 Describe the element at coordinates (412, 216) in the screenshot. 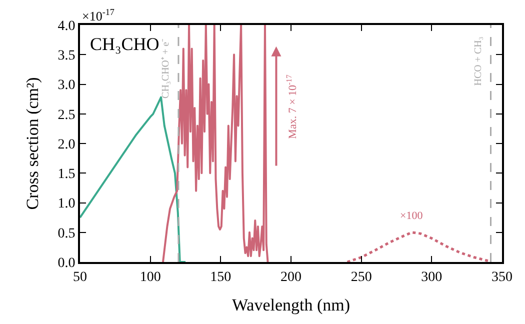

I see `annotation: ×100` at that location.